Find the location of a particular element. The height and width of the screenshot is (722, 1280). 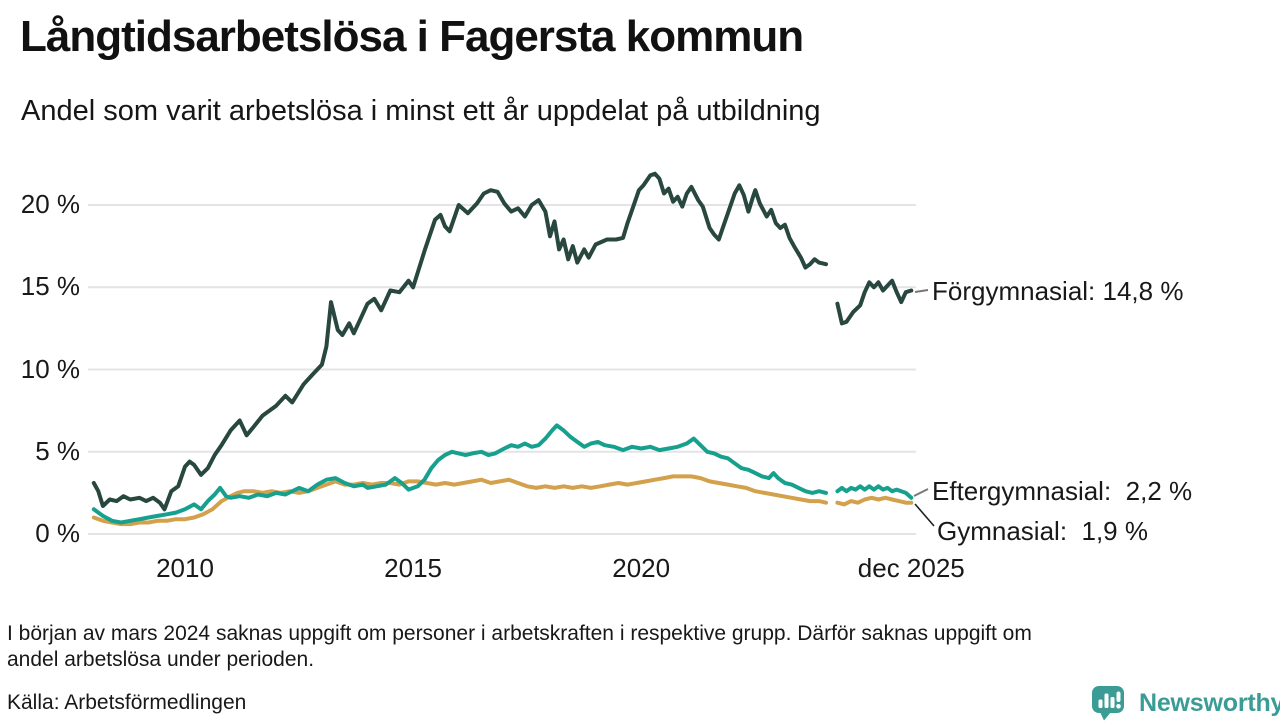

y-tick-label: 20 % is located at coordinates (50, 204).